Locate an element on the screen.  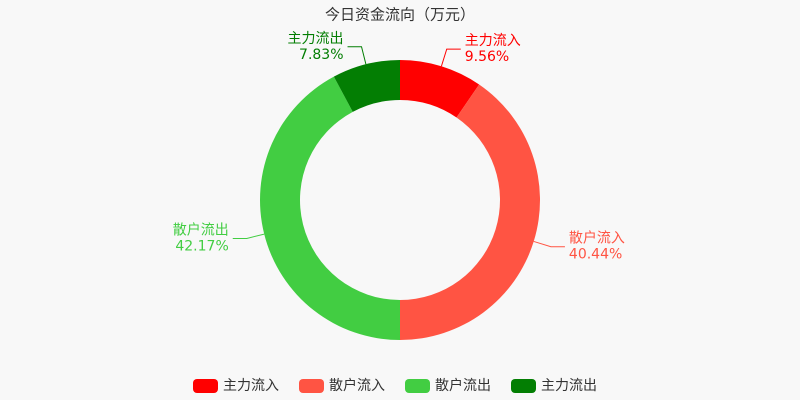
slice-value: 7.83% is located at coordinates (321, 55).